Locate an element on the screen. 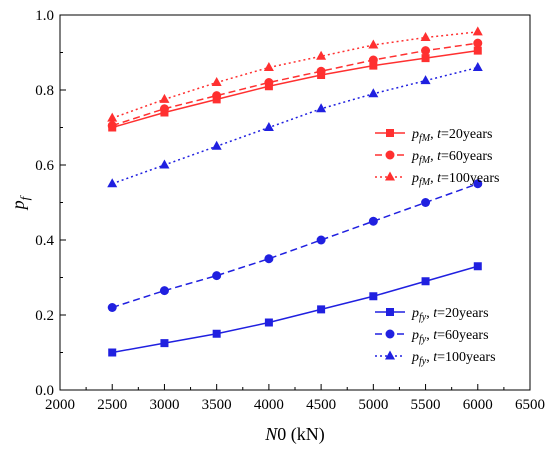 This screenshot has width=550, height=452. legend-label: pfM, t=60years is located at coordinates (451, 157).